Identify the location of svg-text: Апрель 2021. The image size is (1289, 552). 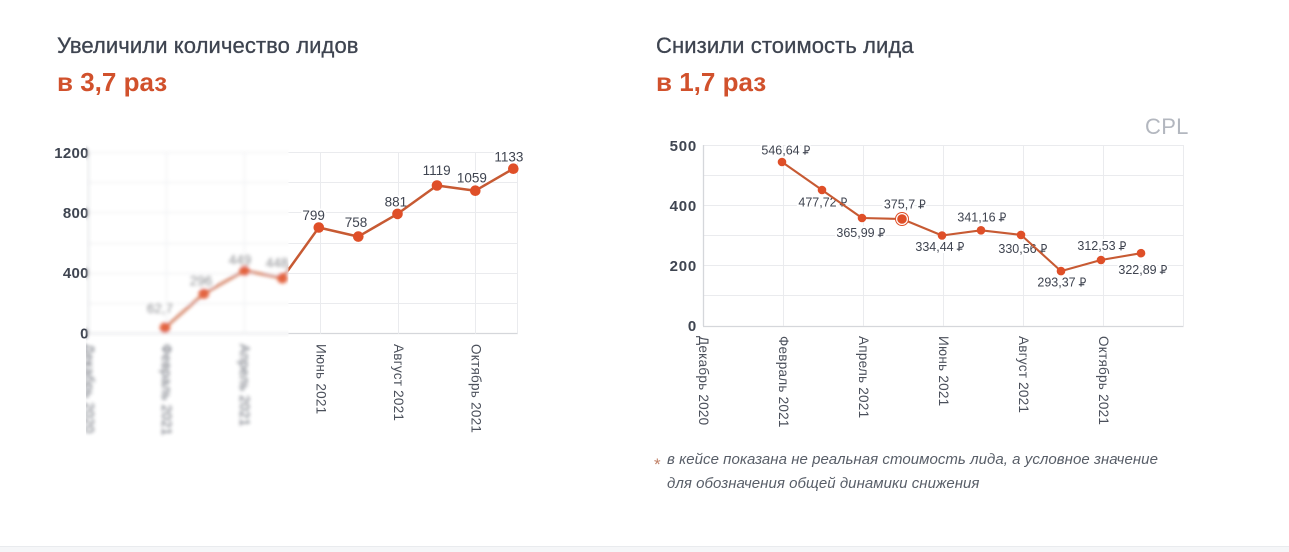
(863, 377).